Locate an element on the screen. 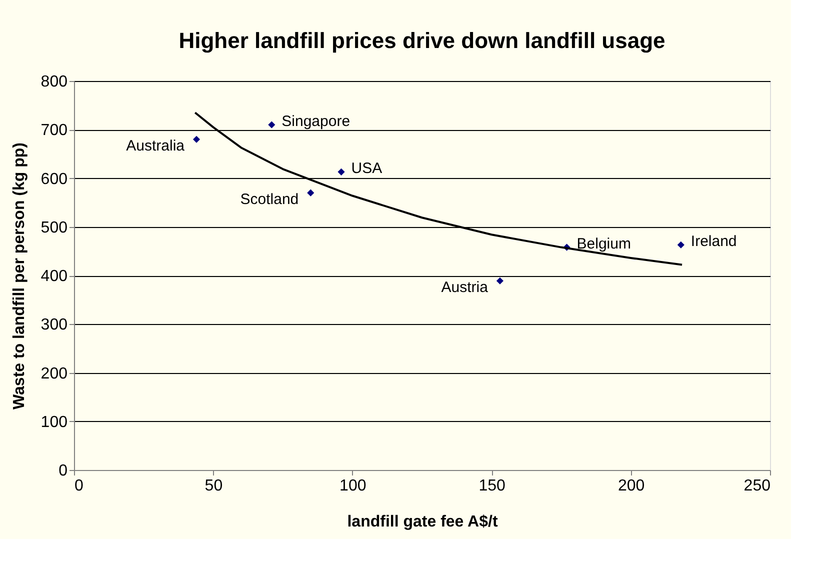  annotation: Australia is located at coordinates (156, 145).